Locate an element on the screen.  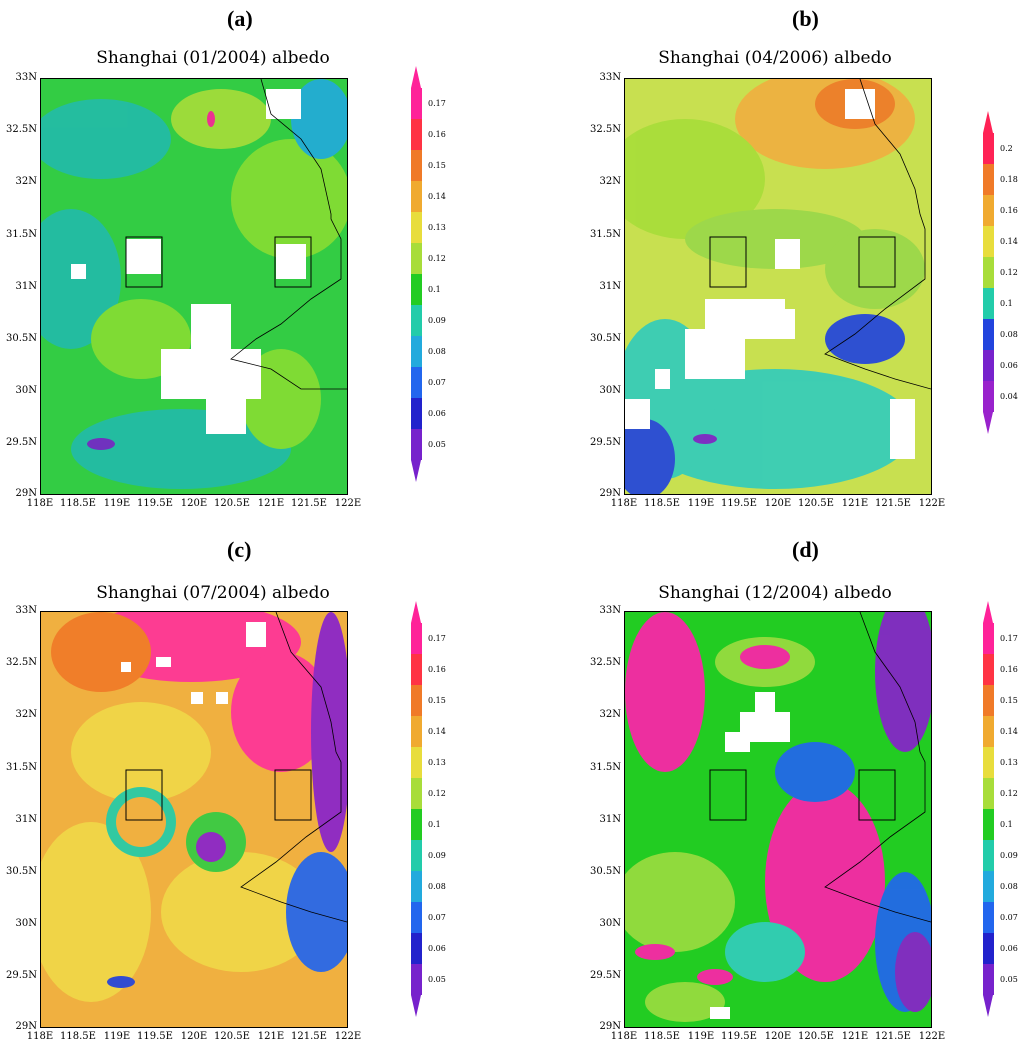
colorbar-label: 0.16 is located at coordinates (437, 669).